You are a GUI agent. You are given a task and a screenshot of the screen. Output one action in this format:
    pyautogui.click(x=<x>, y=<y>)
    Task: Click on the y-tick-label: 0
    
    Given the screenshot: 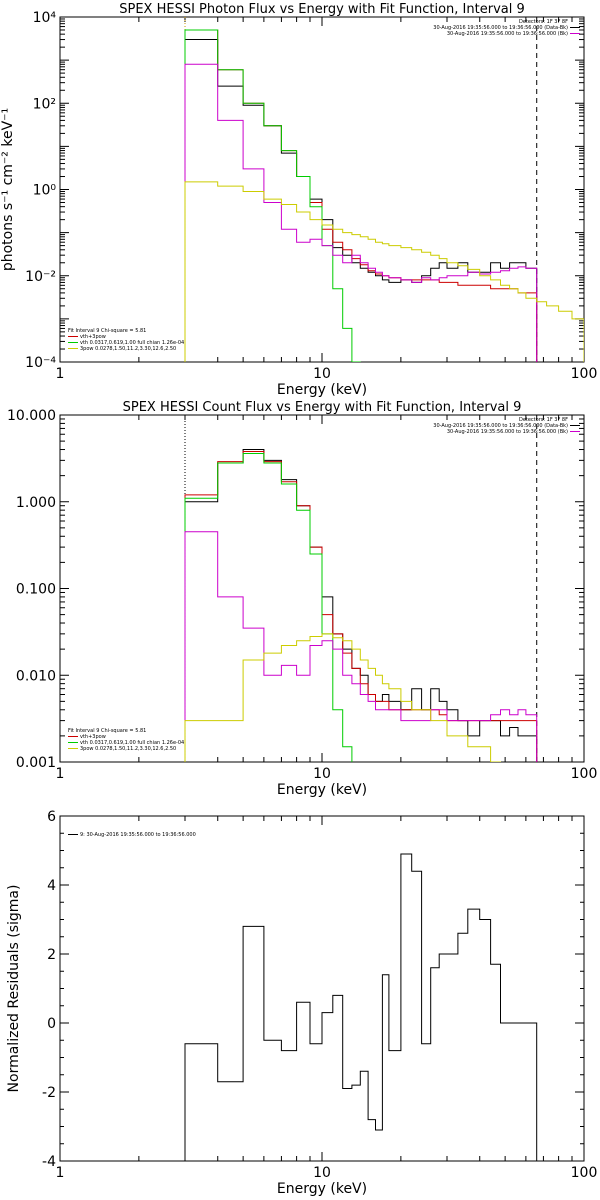 What is the action you would take?
    pyautogui.click(x=51, y=1024)
    